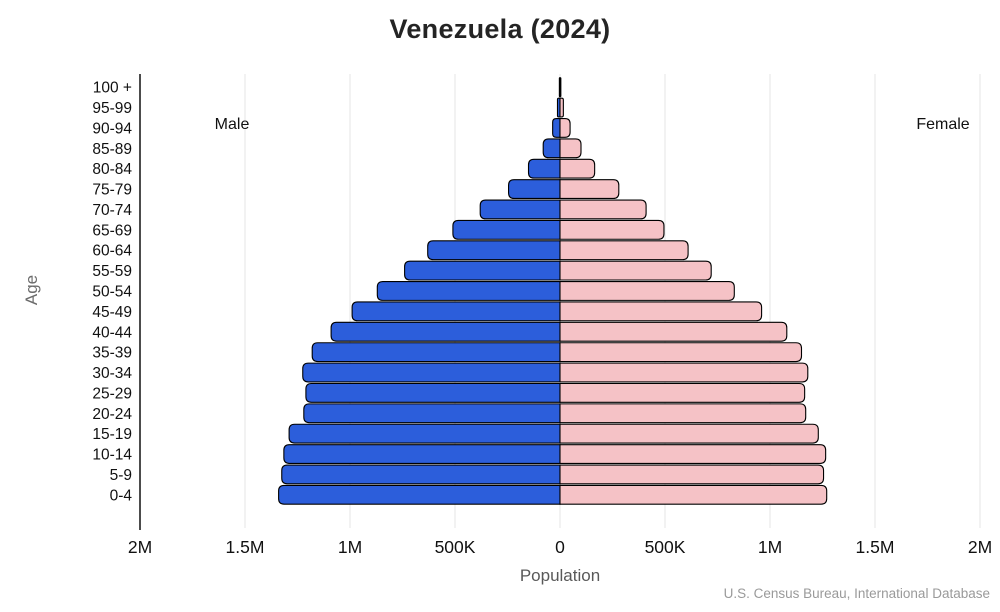 The height and width of the screenshot is (612, 1000). What do you see at coordinates (121, 475) in the screenshot?
I see `age-tick-label-5-9: 5-9` at bounding box center [121, 475].